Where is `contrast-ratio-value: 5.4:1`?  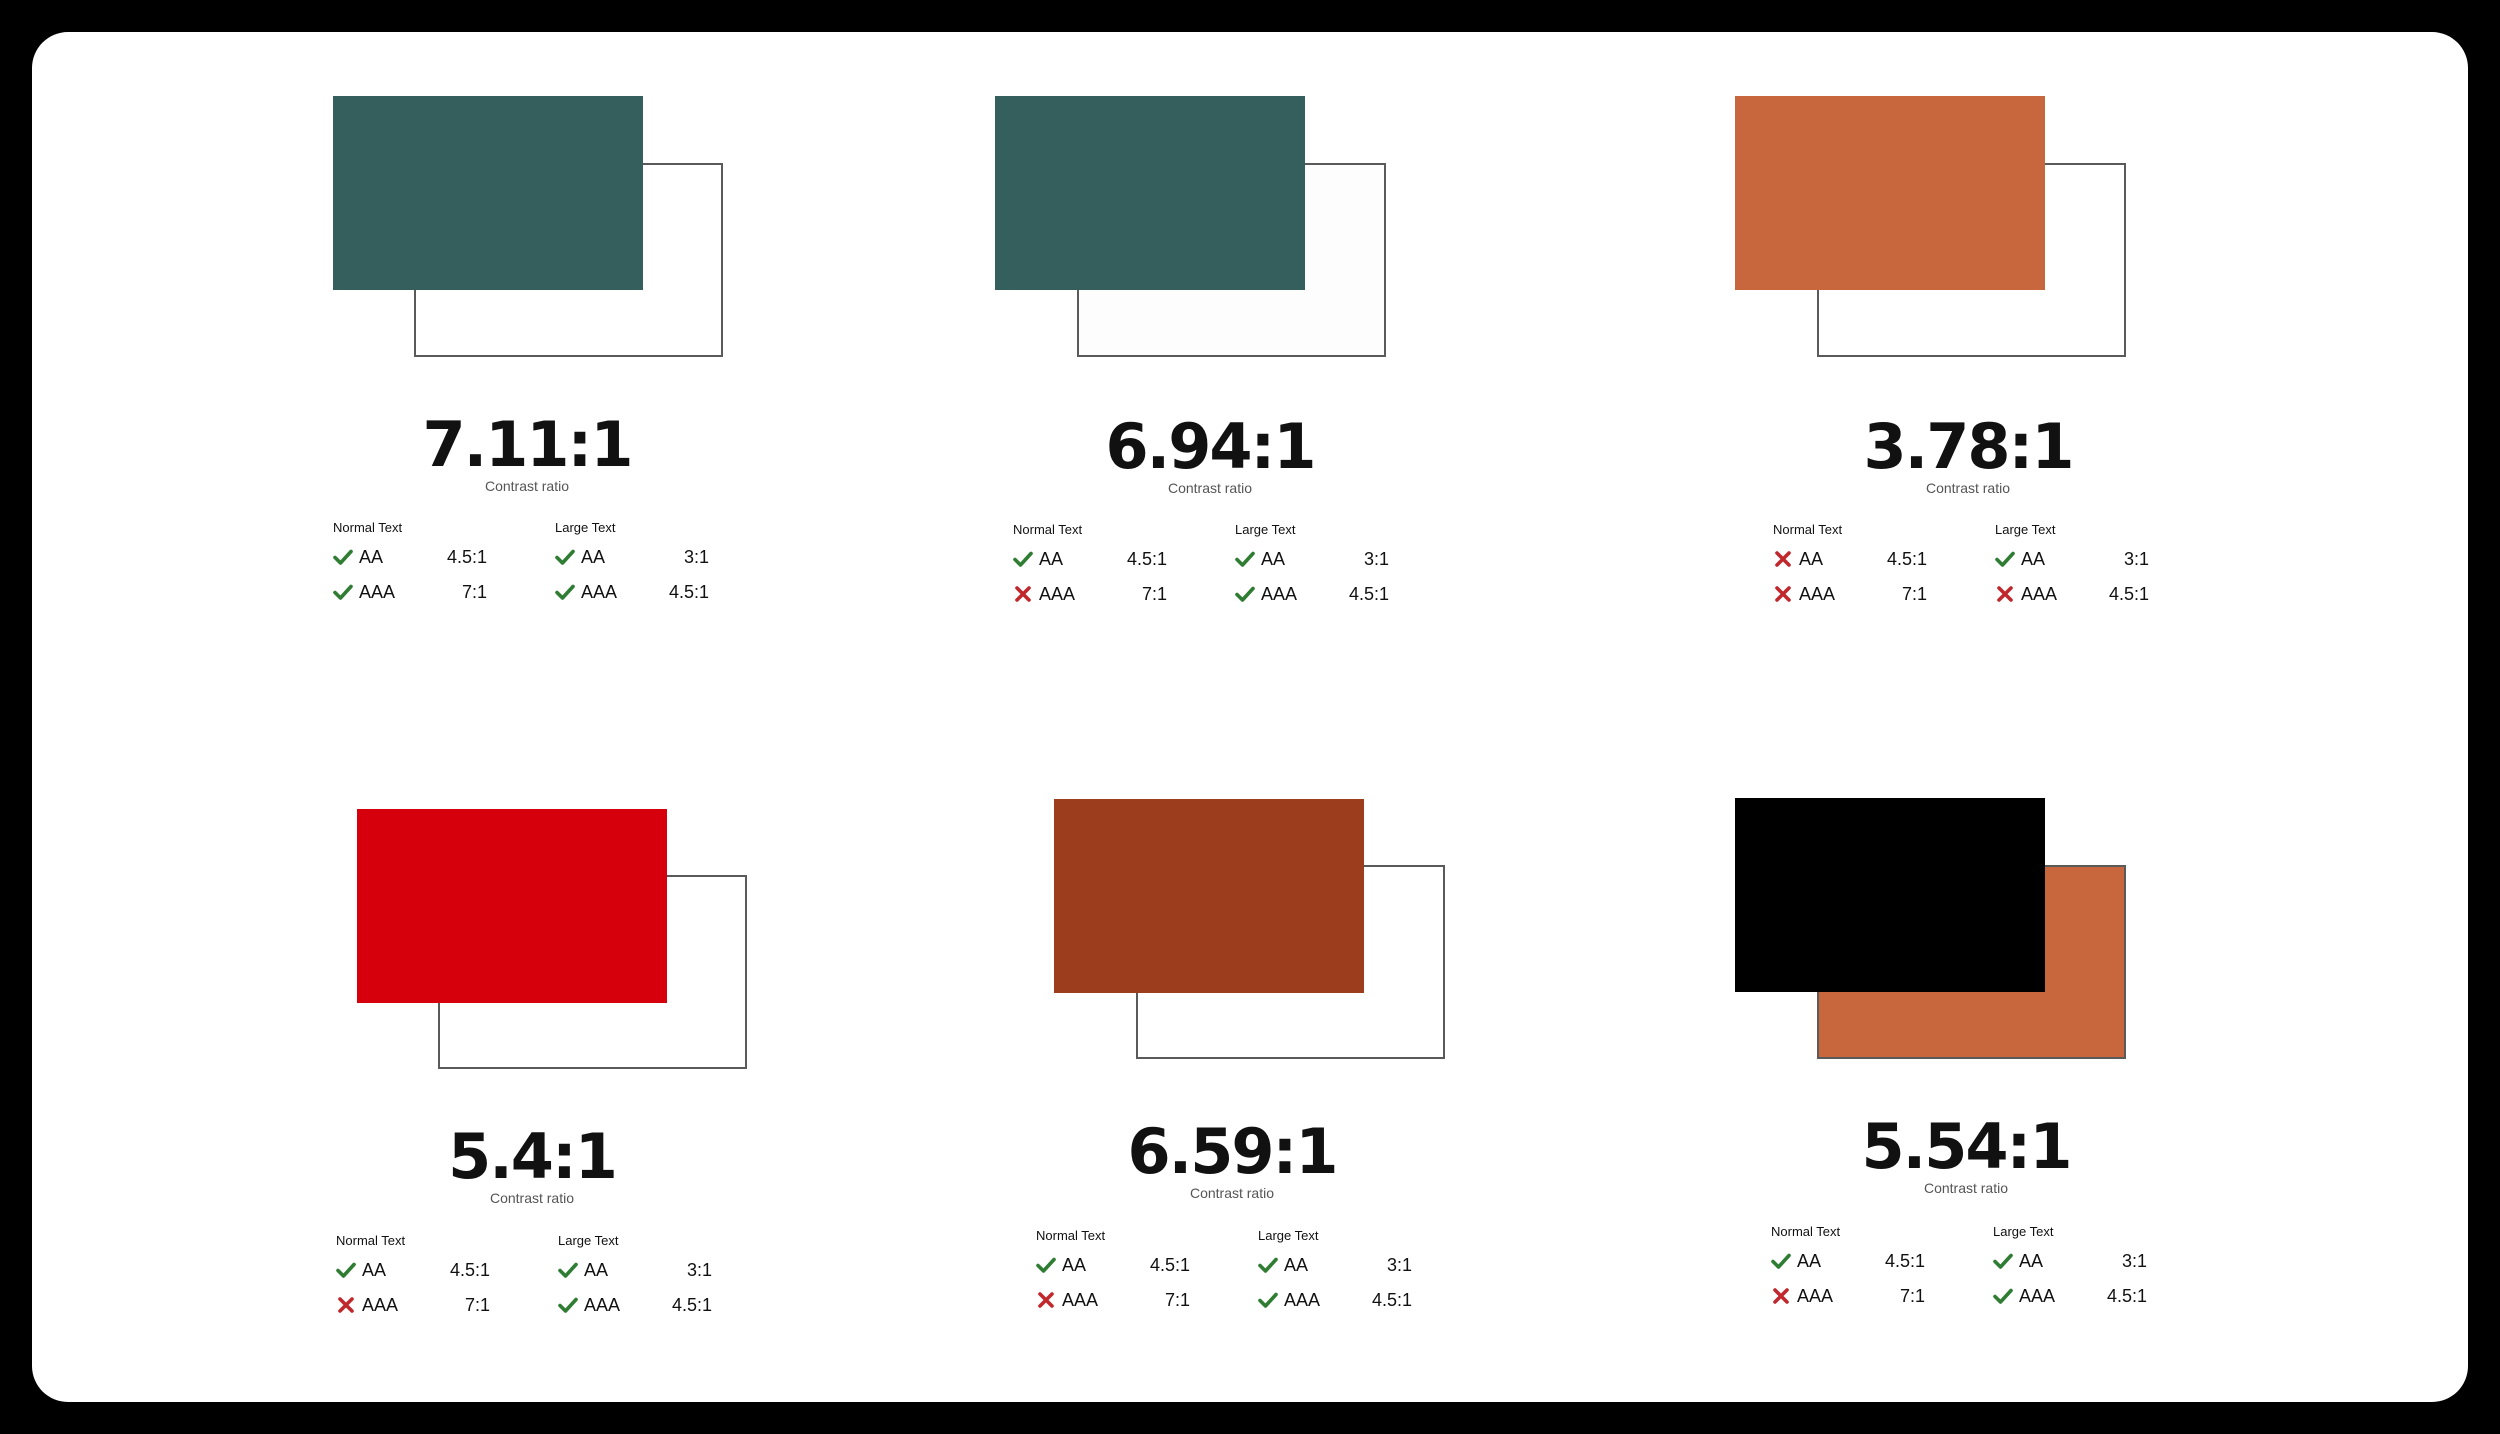
contrast-ratio-value: 5.4:1 is located at coordinates (533, 1156).